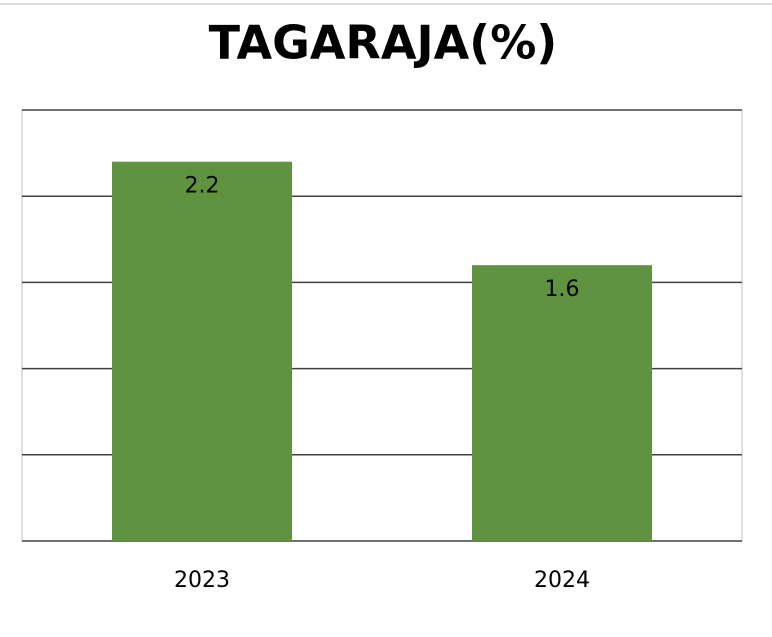 The image size is (772, 637). I want to click on chart-title: TAGARAJA(%), so click(383, 43).